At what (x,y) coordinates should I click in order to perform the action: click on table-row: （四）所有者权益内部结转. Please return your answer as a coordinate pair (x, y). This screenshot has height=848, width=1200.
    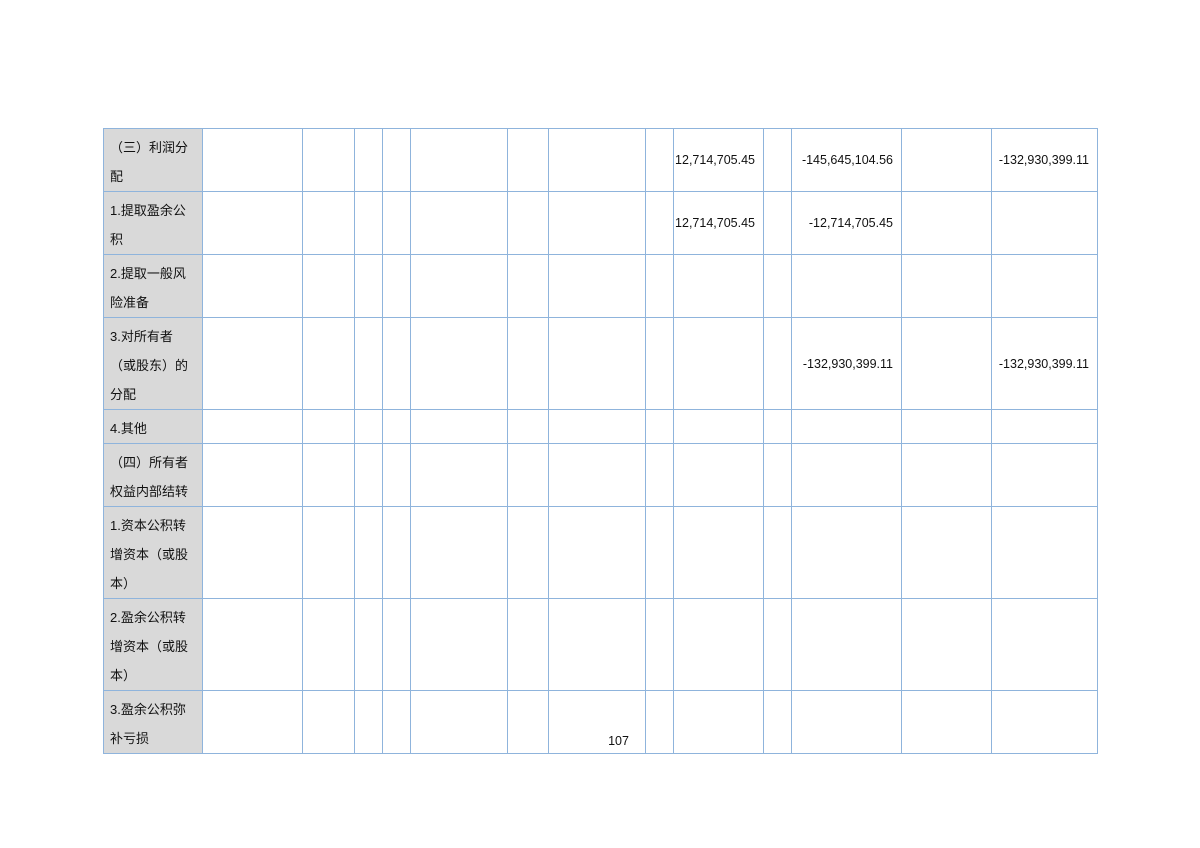
    Looking at the image, I should click on (600, 475).